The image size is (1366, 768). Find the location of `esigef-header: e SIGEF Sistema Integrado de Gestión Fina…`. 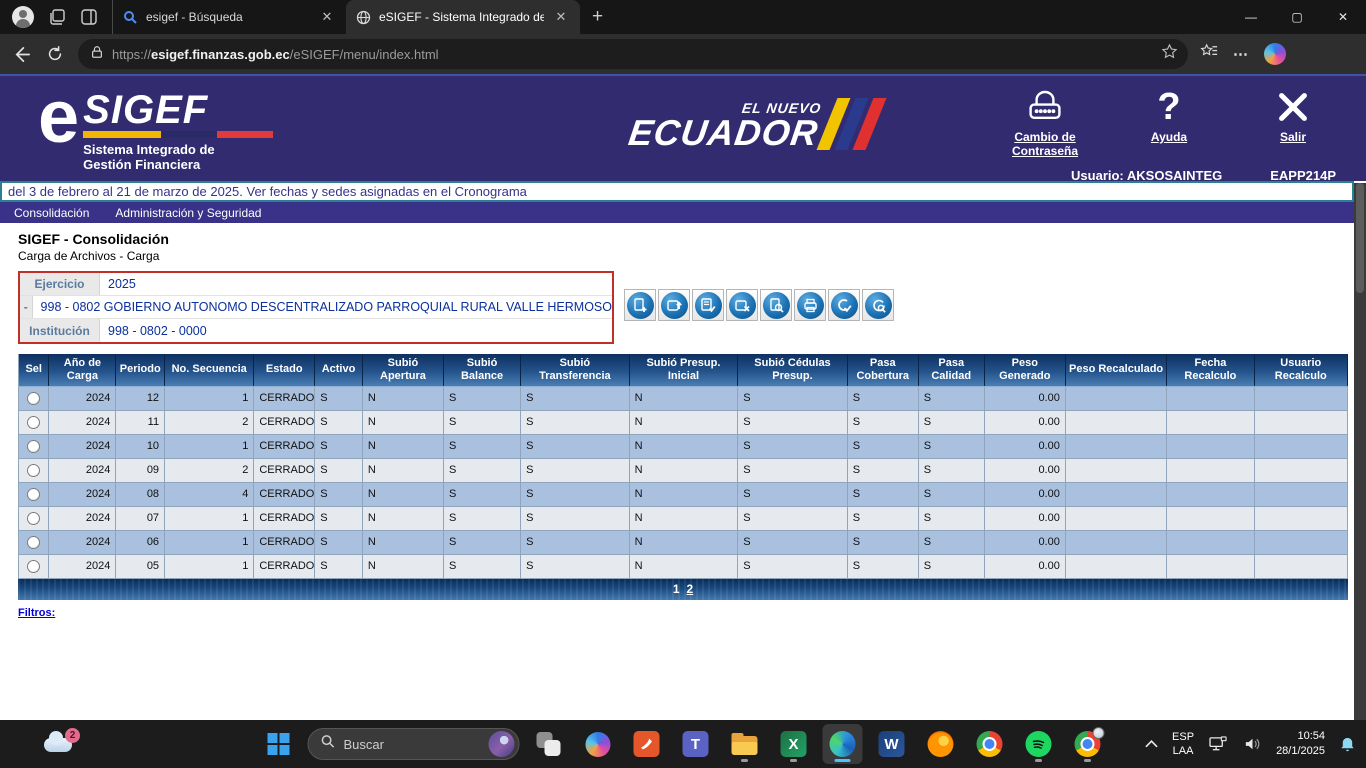

esigef-header: e SIGEF Sistema Integrado de Gestión Fina… is located at coordinates (683, 128).